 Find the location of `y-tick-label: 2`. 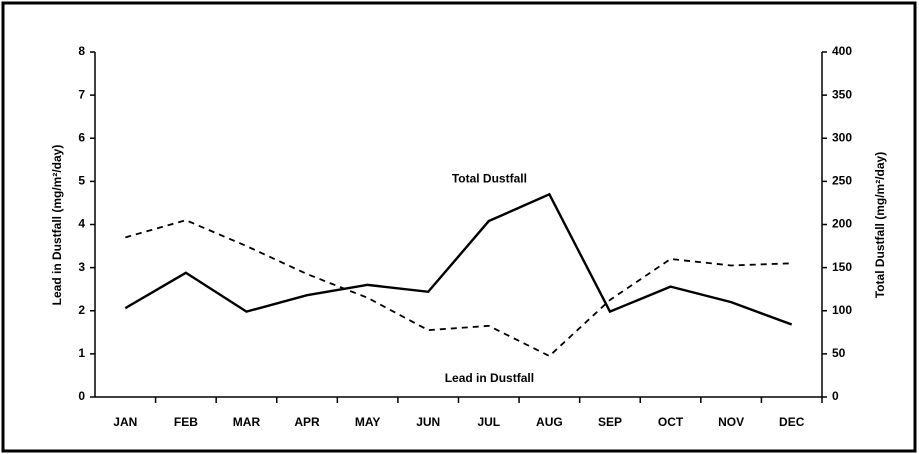

y-tick-label: 2 is located at coordinates (81, 310).